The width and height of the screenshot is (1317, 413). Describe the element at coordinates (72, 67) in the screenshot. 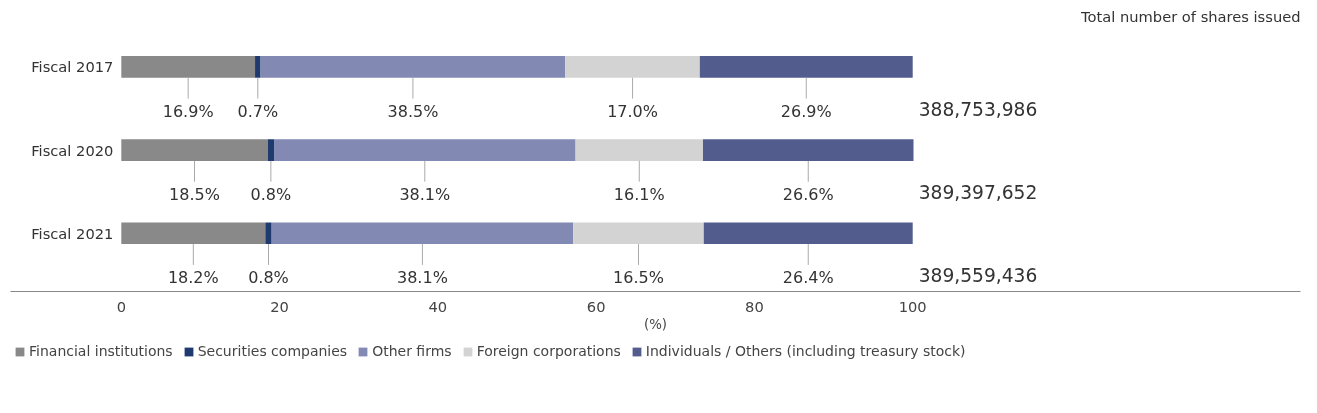

I see `y-tick-label: Fiscal 2017` at that location.